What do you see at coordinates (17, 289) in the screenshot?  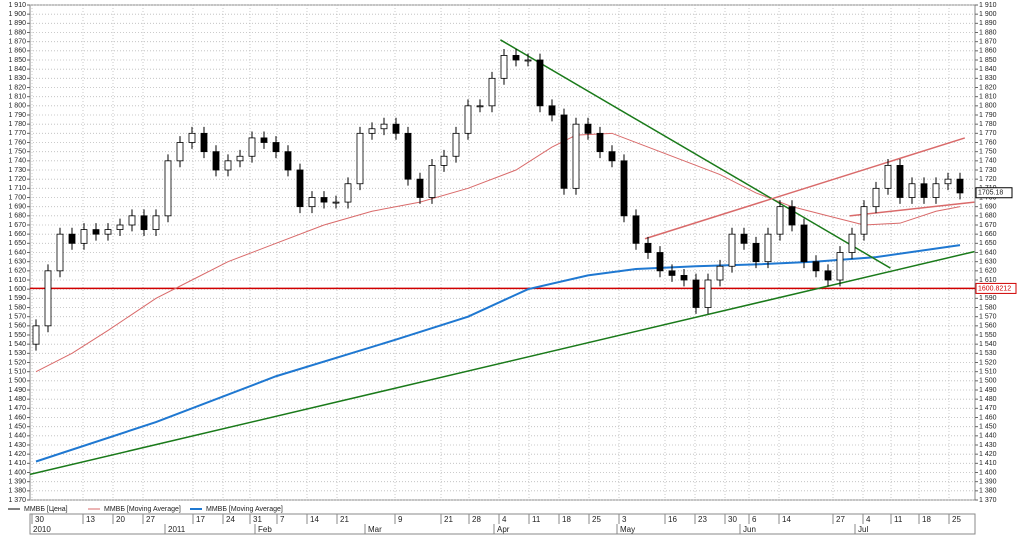 I see `y-tick-label: 1 600` at bounding box center [17, 289].